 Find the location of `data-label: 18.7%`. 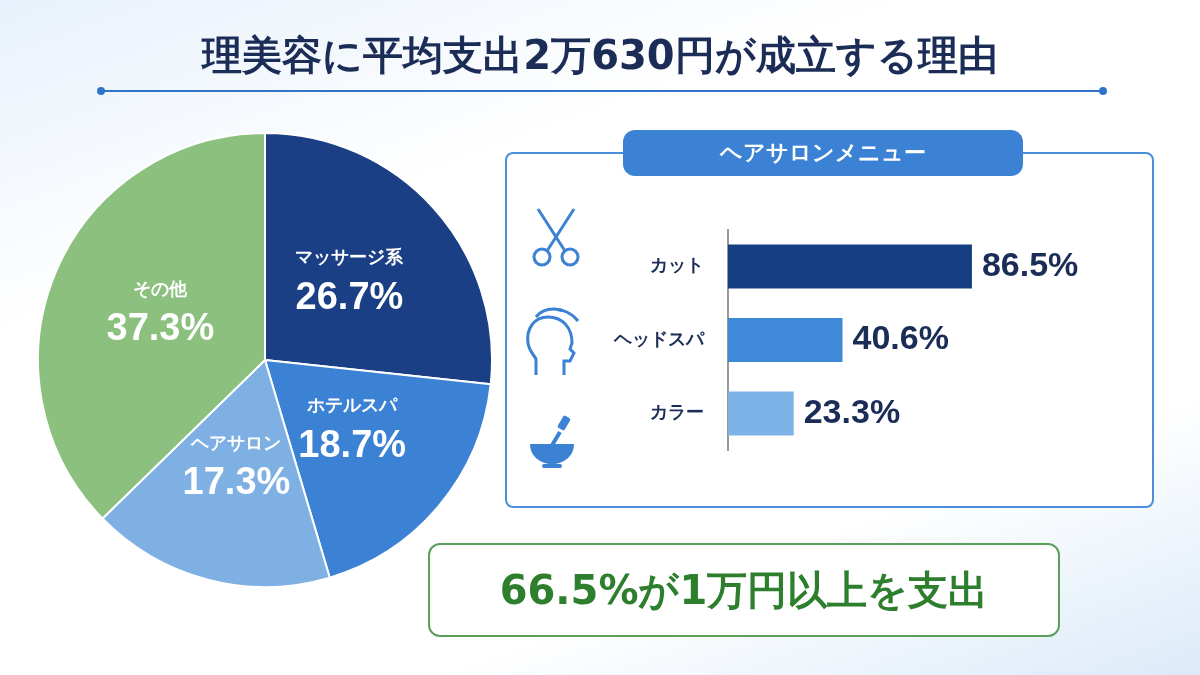

data-label: 18.7% is located at coordinates (352, 444).